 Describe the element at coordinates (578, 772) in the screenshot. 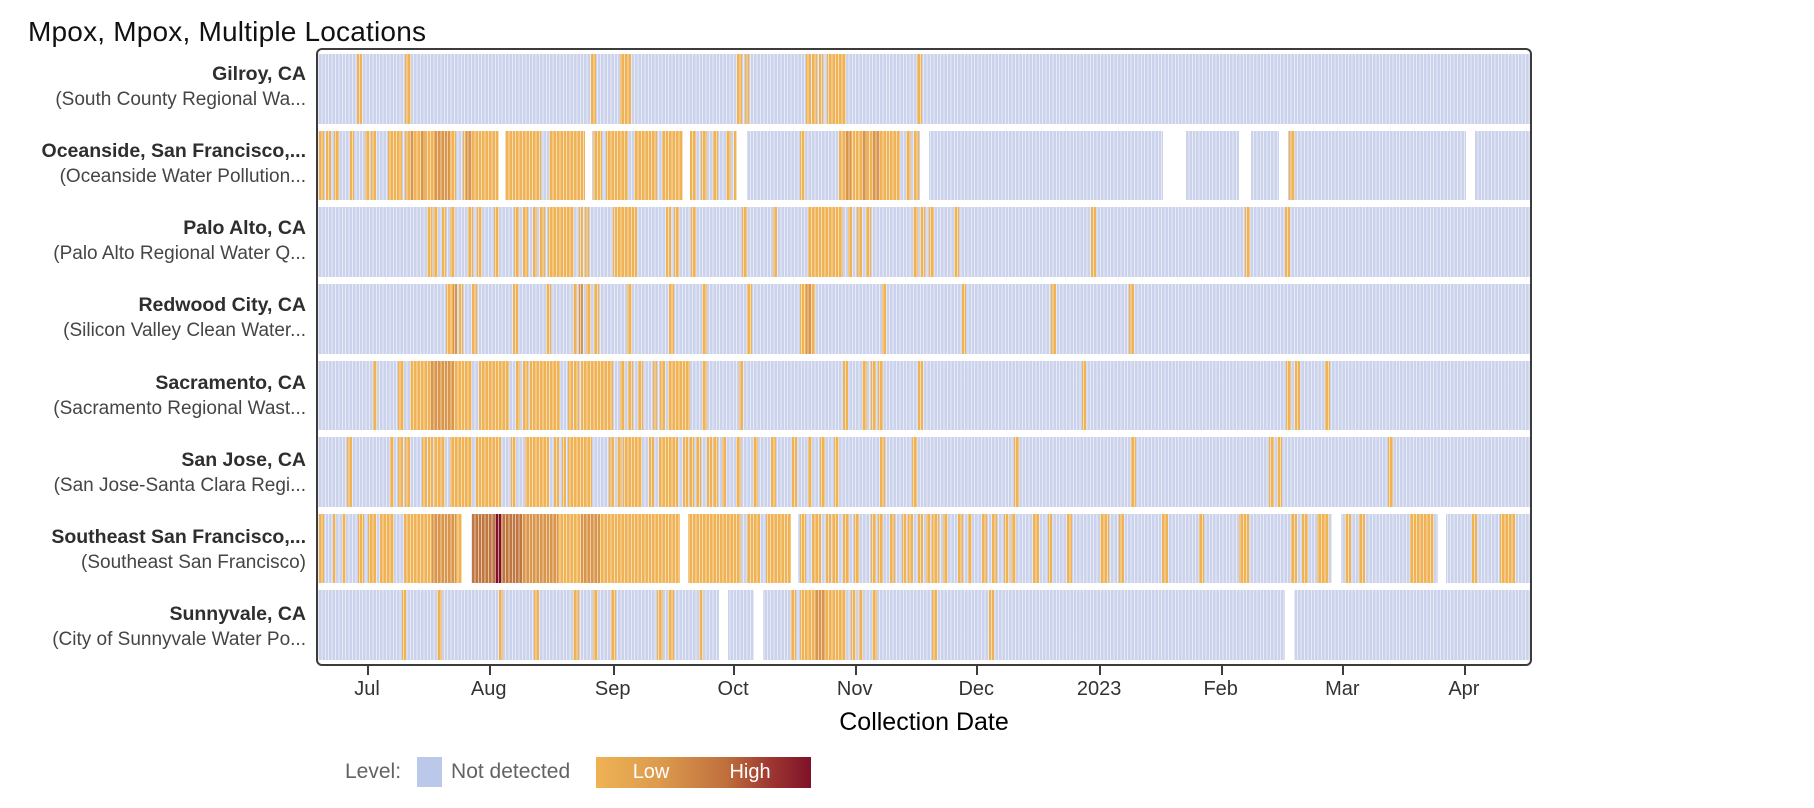

I see `legend: Level: Not detected Low High` at that location.